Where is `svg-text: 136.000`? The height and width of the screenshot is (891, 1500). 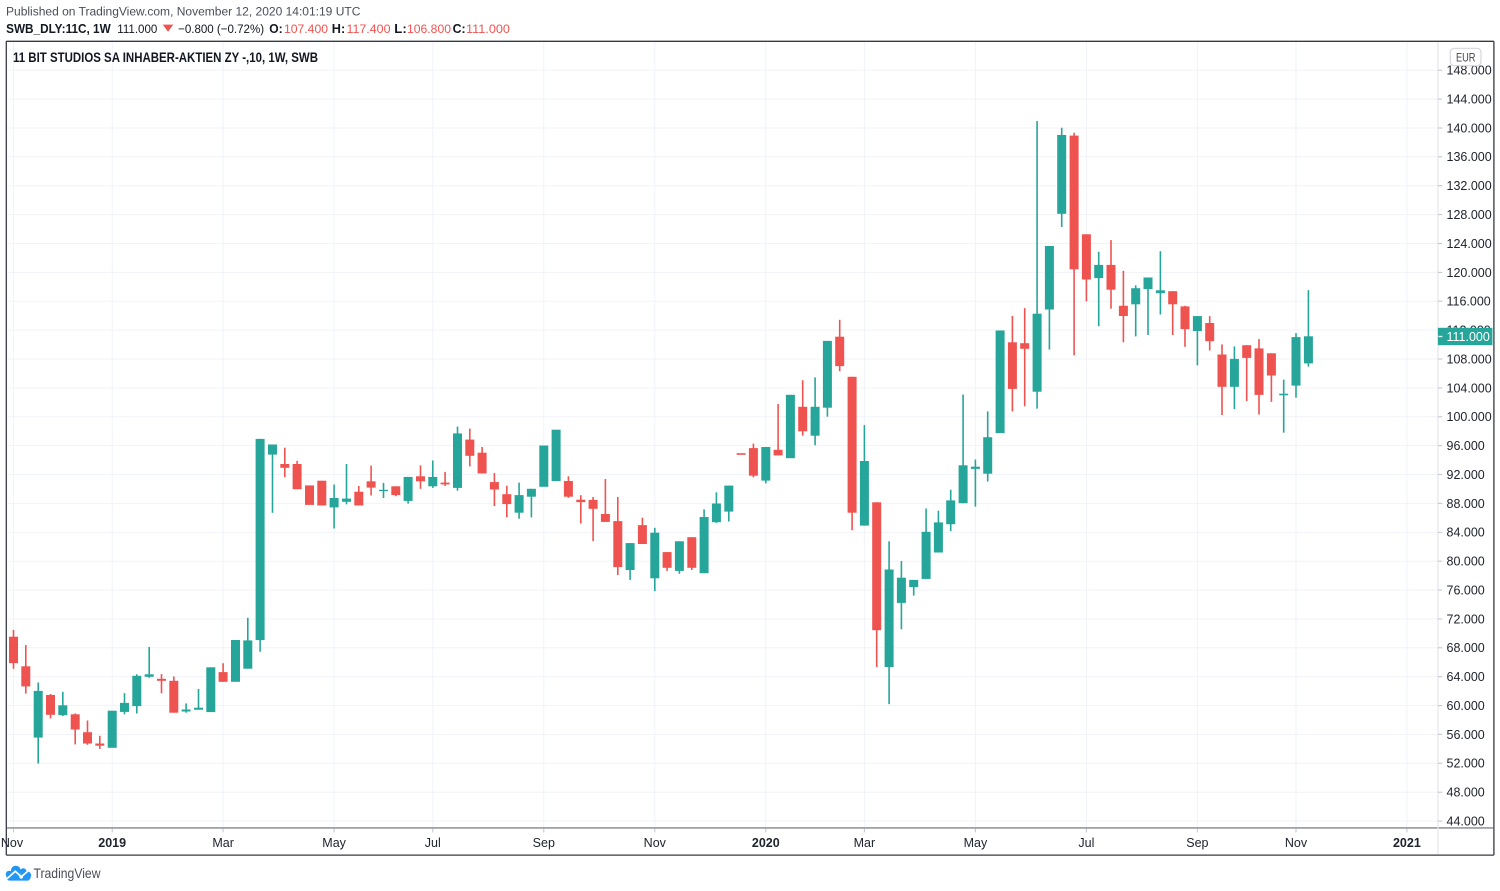 svg-text: 136.000 is located at coordinates (1469, 157).